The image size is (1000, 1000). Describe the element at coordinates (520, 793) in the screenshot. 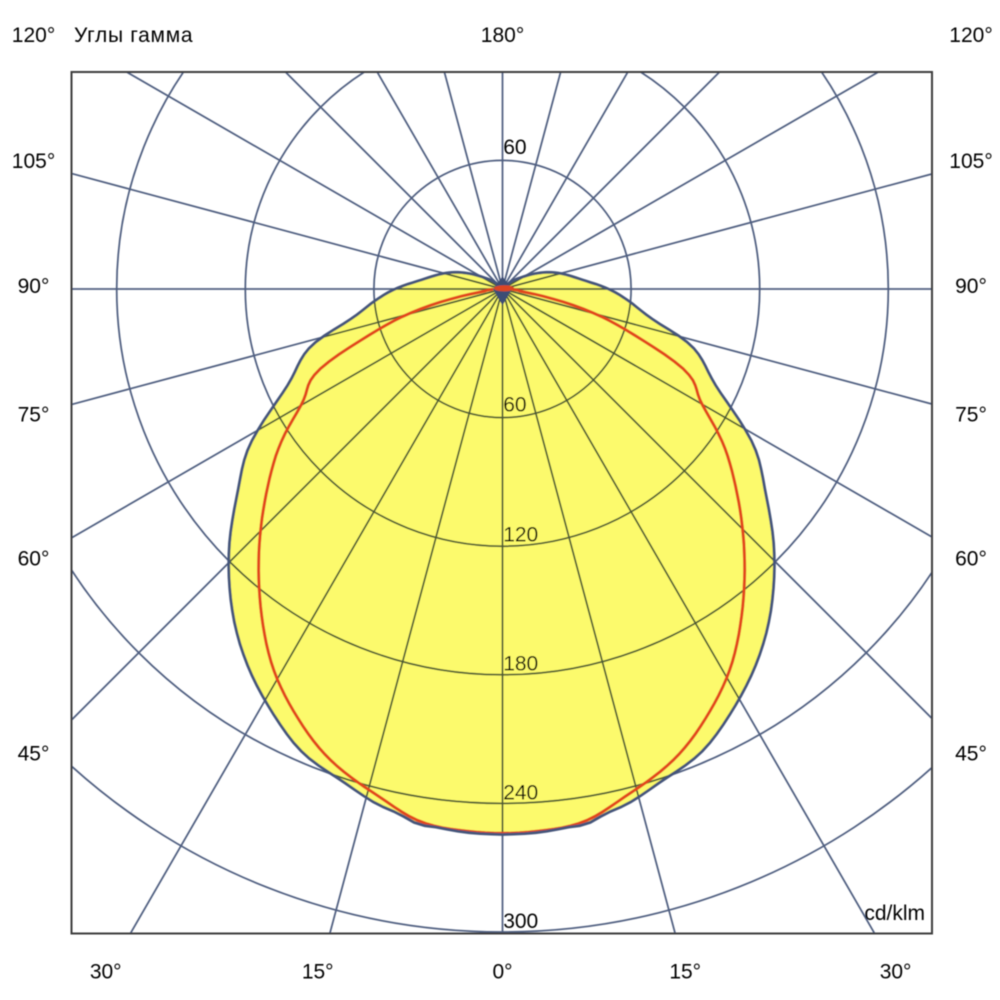

I see `svg-text: 240` at that location.